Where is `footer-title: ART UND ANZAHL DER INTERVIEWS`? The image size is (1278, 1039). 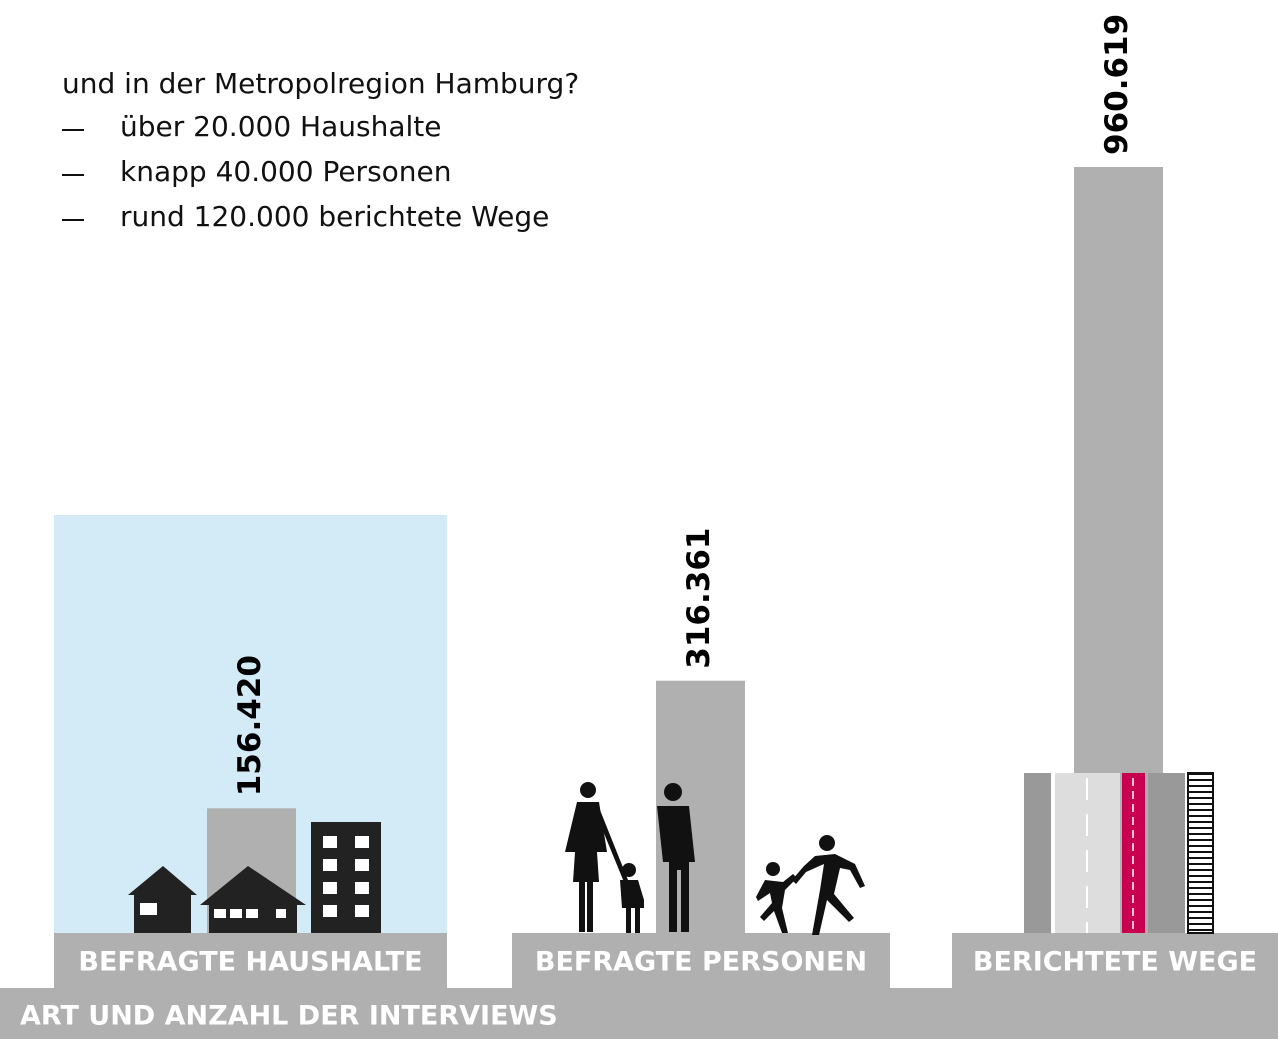 footer-title: ART UND ANZAHL DER INTERVIEWS is located at coordinates (289, 1016).